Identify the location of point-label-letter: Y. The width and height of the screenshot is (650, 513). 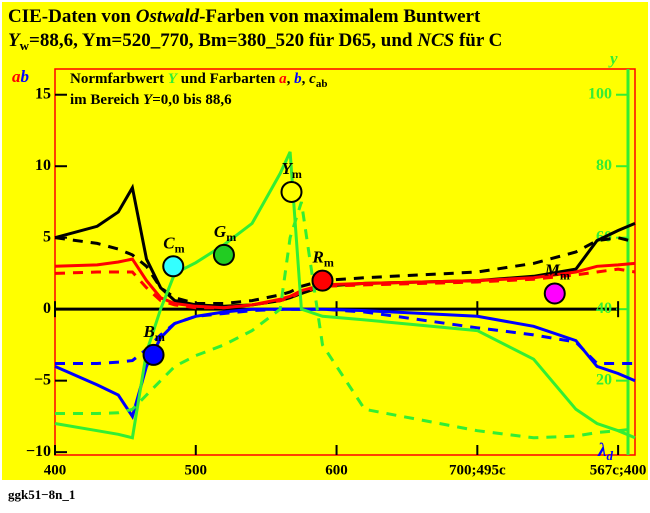
(288, 168).